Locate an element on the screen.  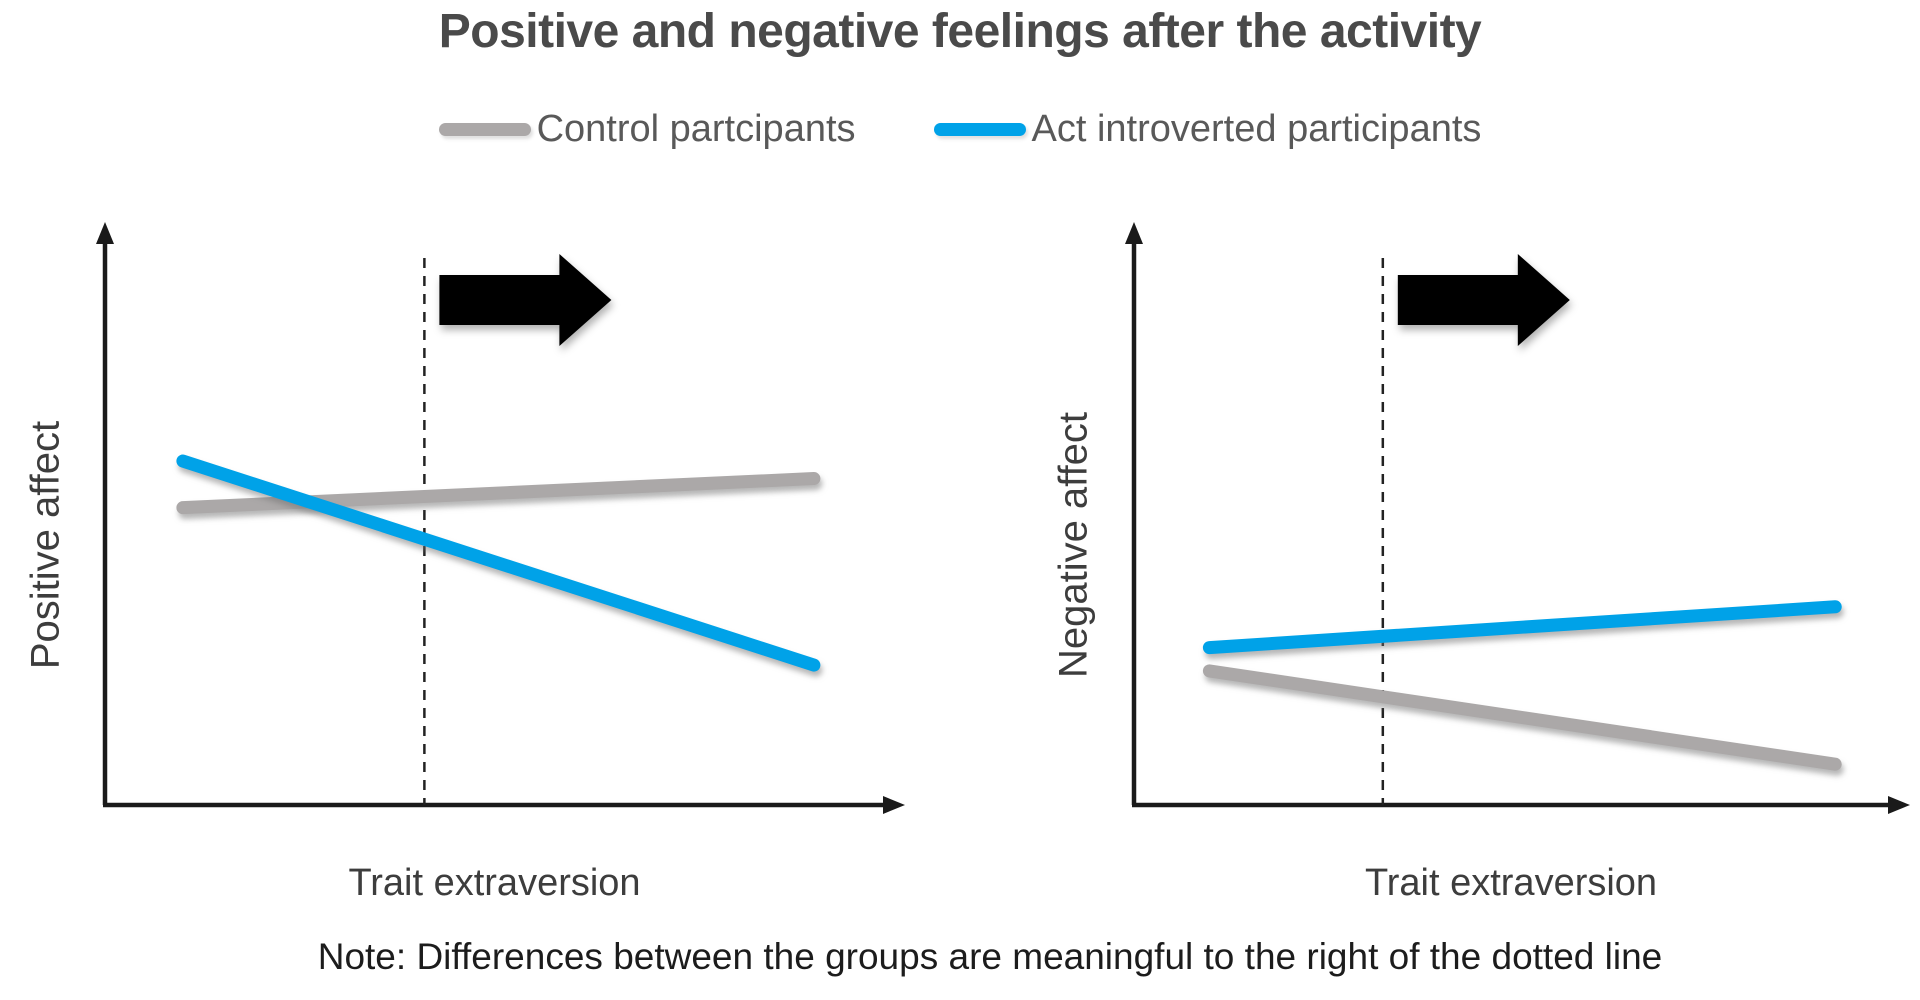
legend-item-control: Control partcipants is located at coordinates (647, 129).